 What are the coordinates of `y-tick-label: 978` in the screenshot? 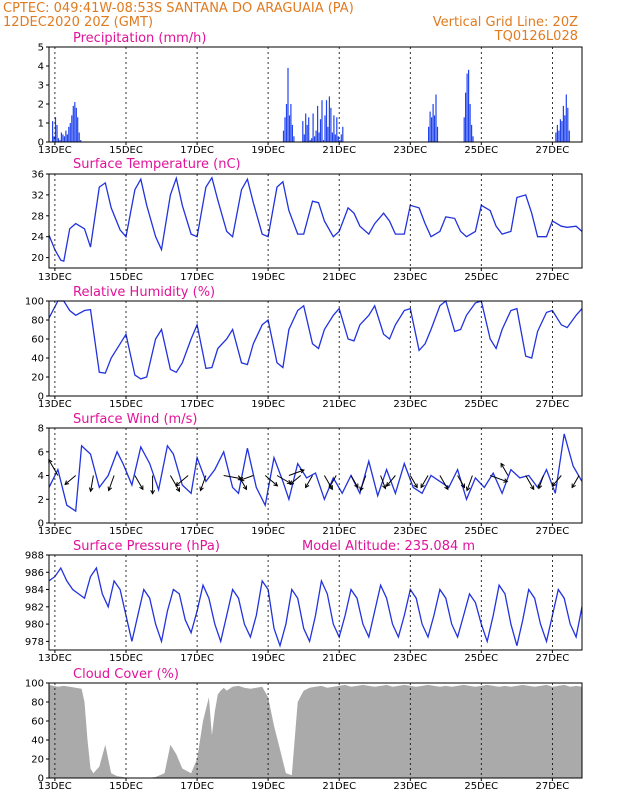 It's located at (34, 642).